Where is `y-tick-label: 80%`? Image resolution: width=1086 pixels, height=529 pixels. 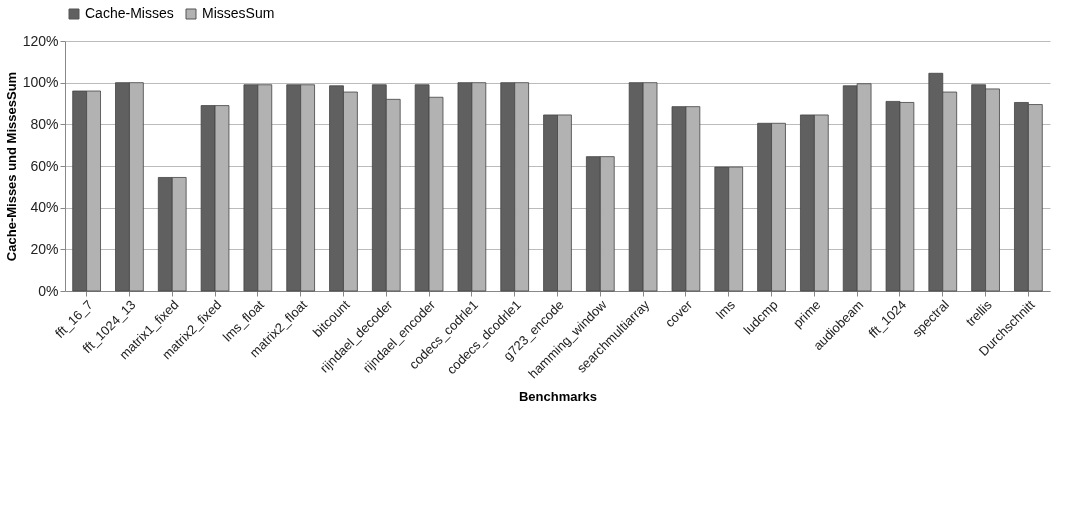 y-tick-label: 80% is located at coordinates (44, 123).